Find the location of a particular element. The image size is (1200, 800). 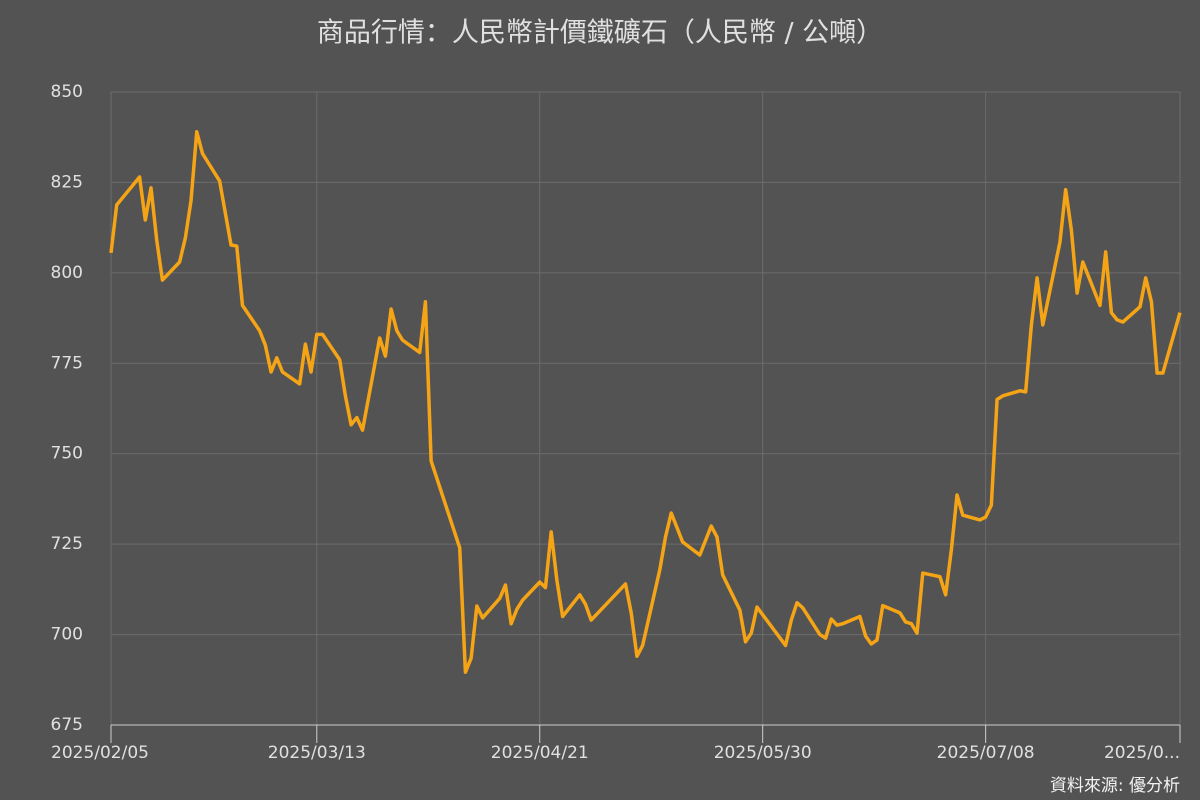

y-tick-label: 700 is located at coordinates (67, 635).